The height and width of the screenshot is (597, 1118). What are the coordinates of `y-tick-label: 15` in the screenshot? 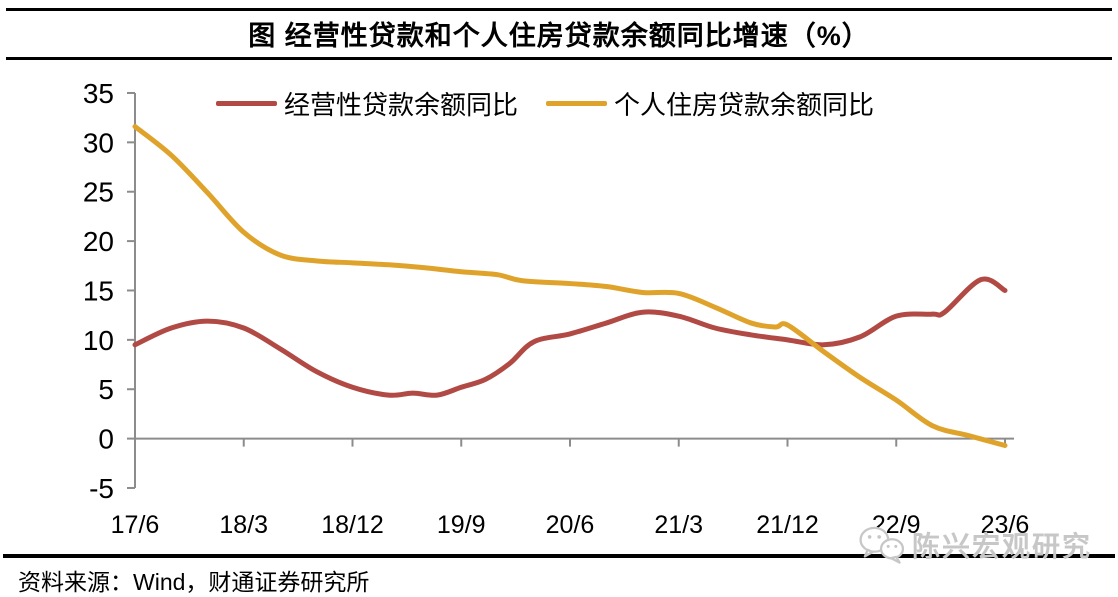 It's located at (98, 290).